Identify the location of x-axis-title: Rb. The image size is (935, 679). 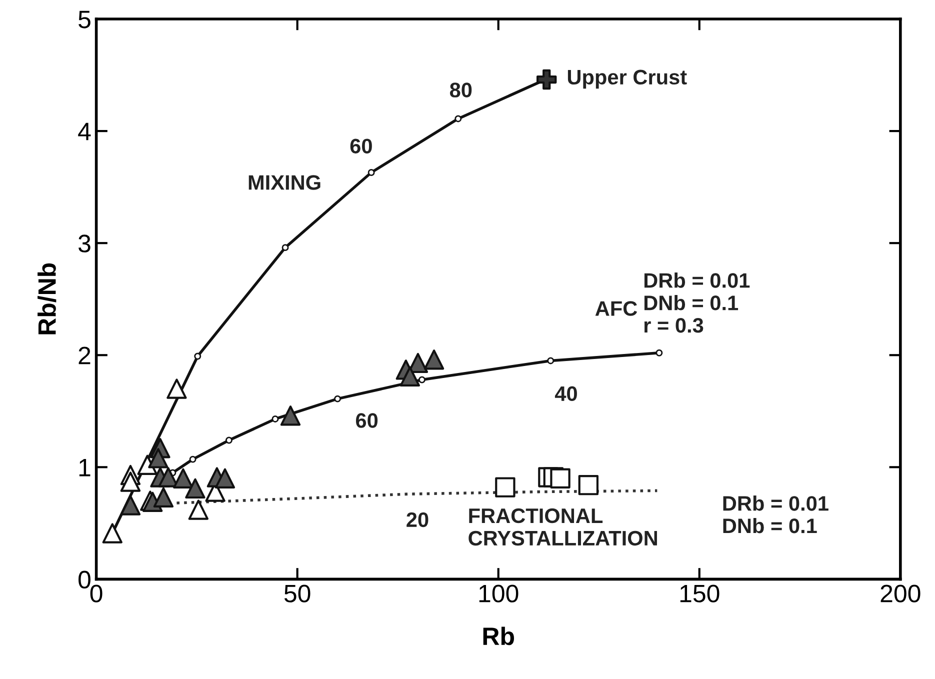
(498, 636).